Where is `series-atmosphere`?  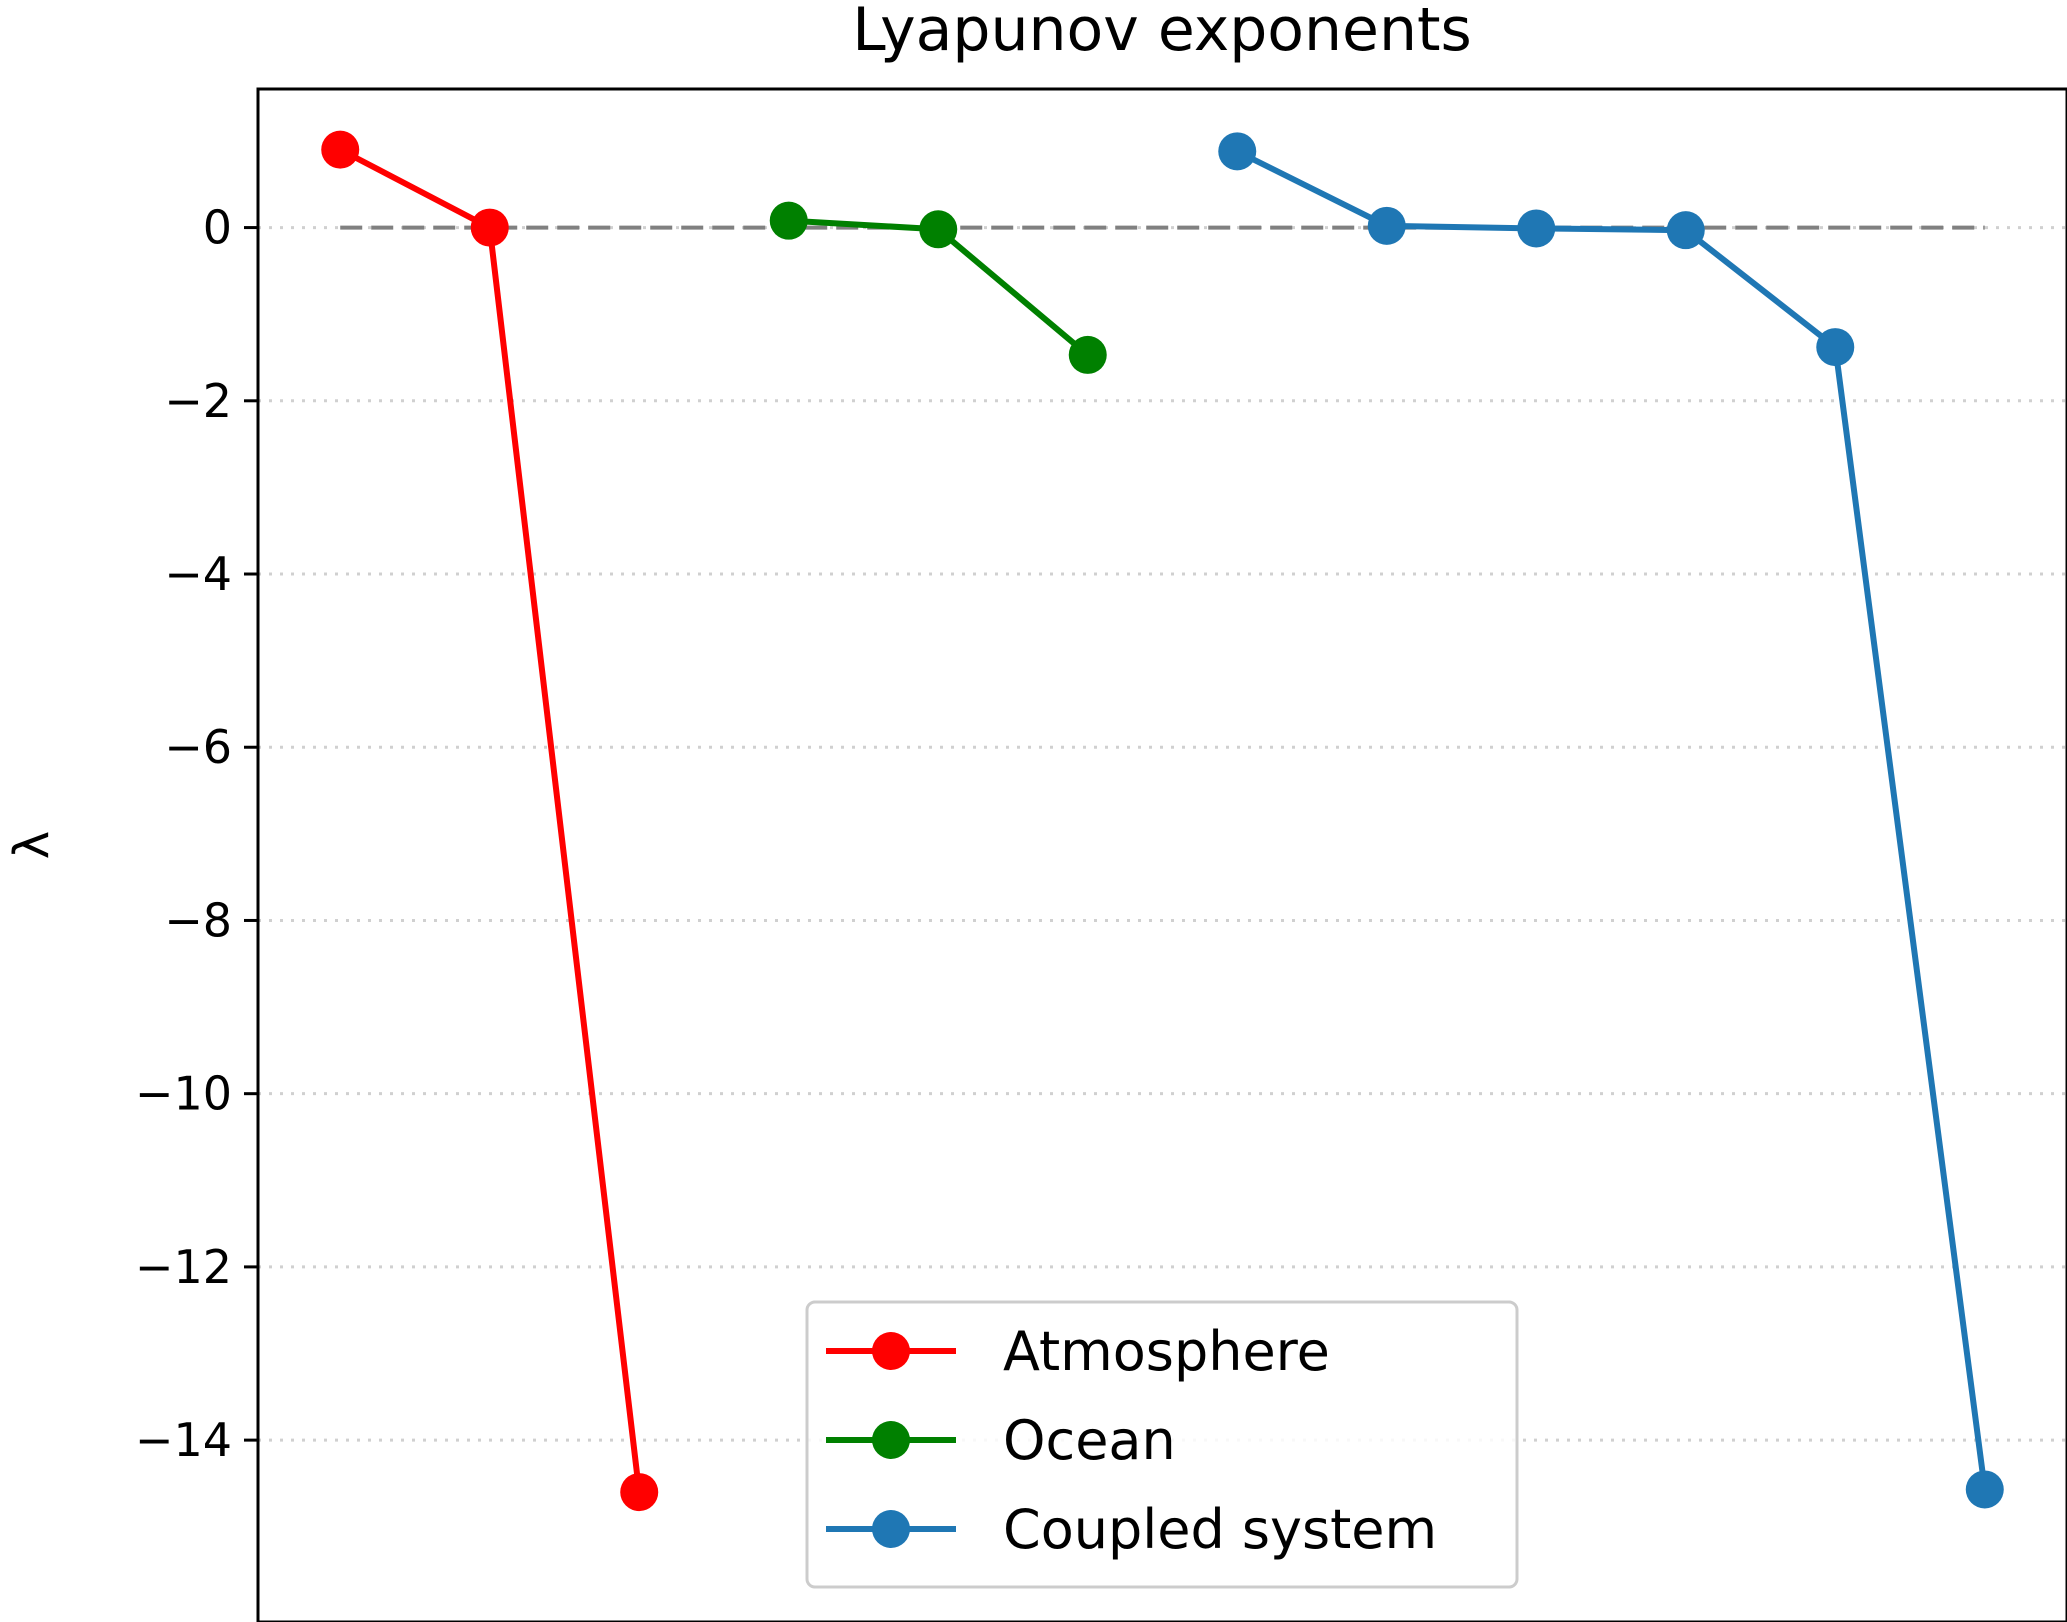
series-atmosphere is located at coordinates (490, 821).